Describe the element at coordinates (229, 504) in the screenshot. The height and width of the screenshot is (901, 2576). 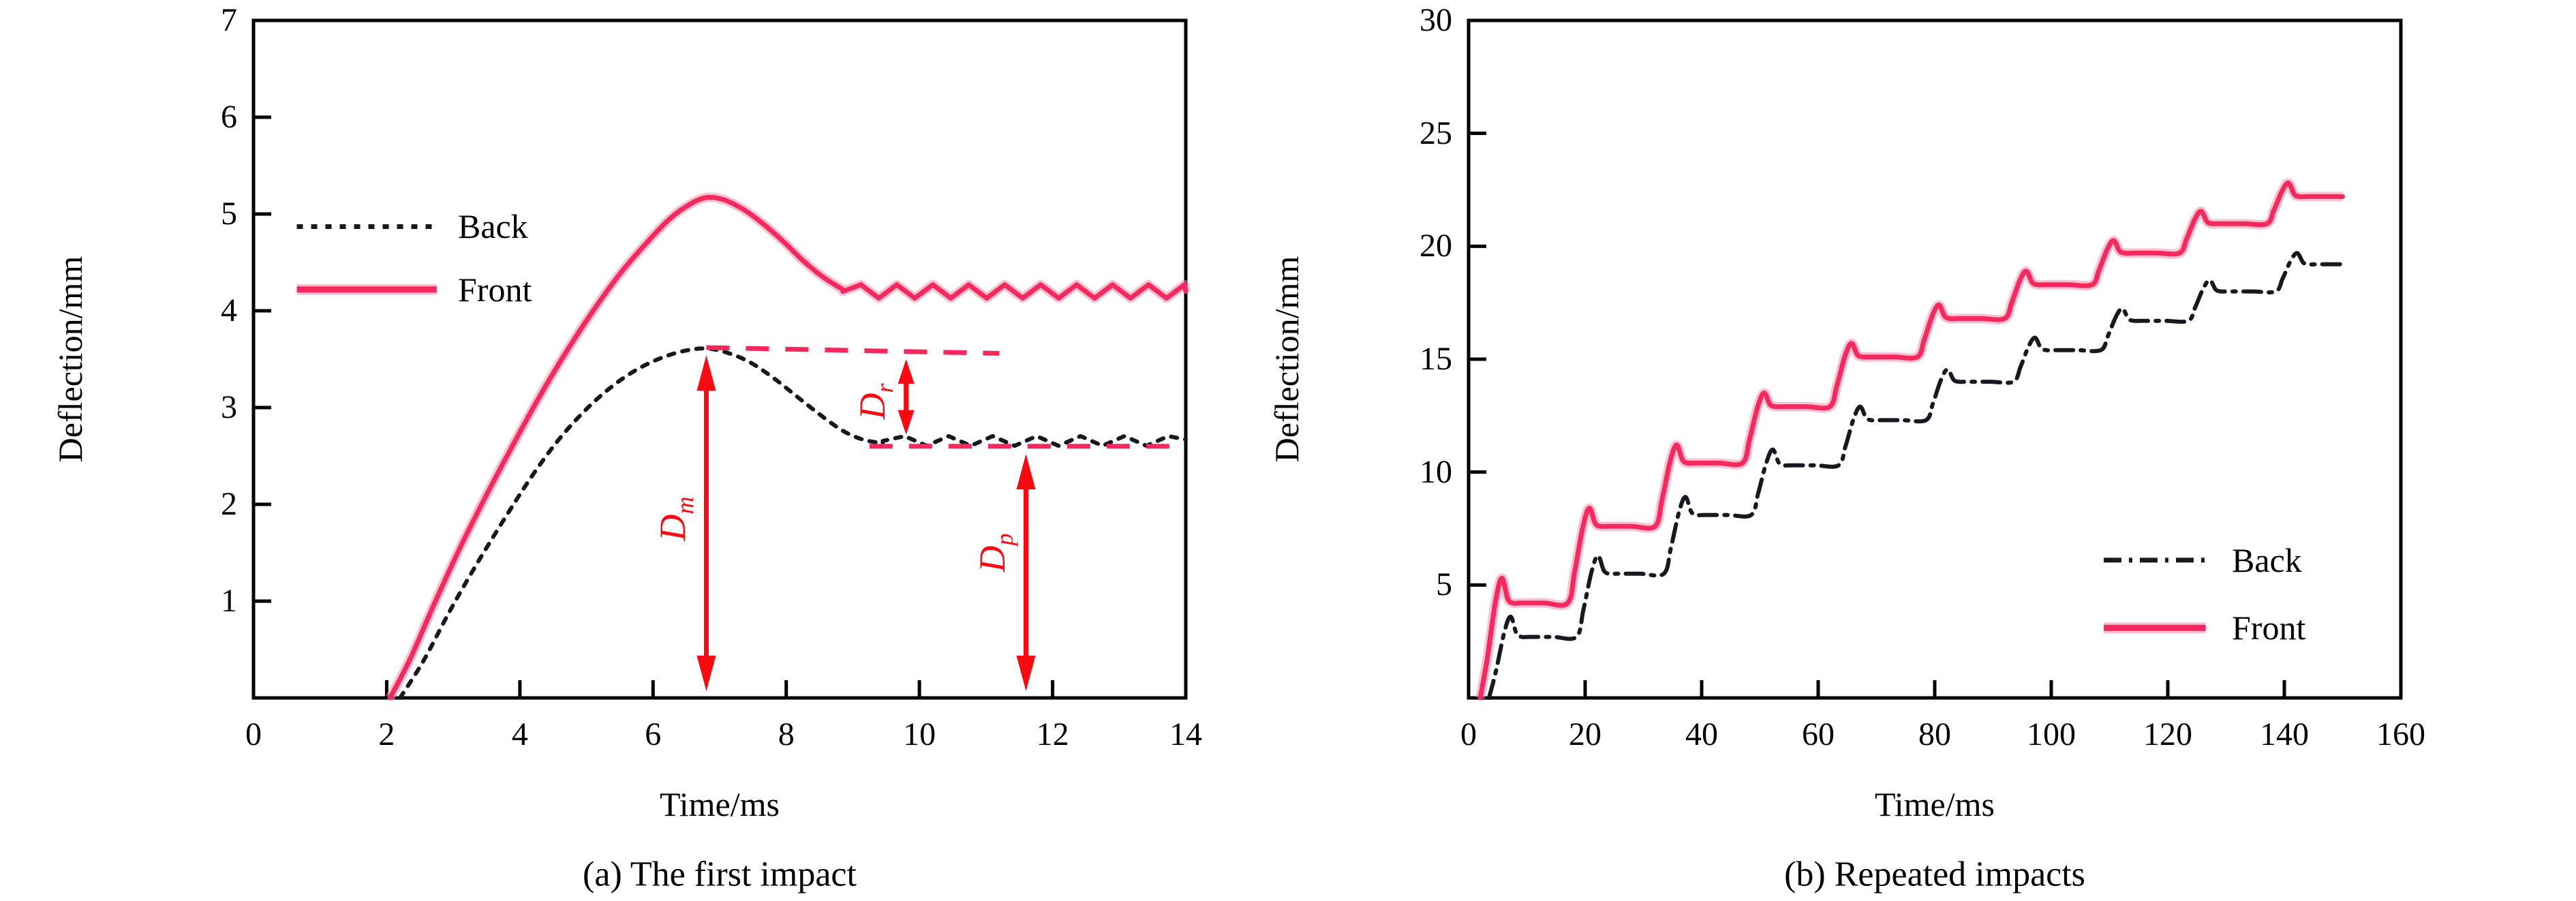
I see `first-impact-y-tick-label: 2` at that location.